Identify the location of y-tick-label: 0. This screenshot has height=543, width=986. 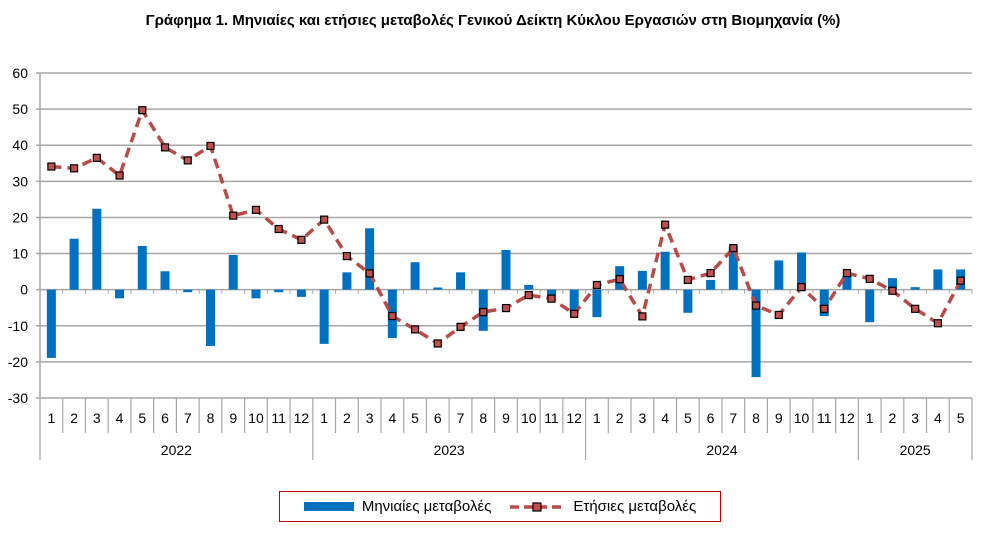
(24, 290).